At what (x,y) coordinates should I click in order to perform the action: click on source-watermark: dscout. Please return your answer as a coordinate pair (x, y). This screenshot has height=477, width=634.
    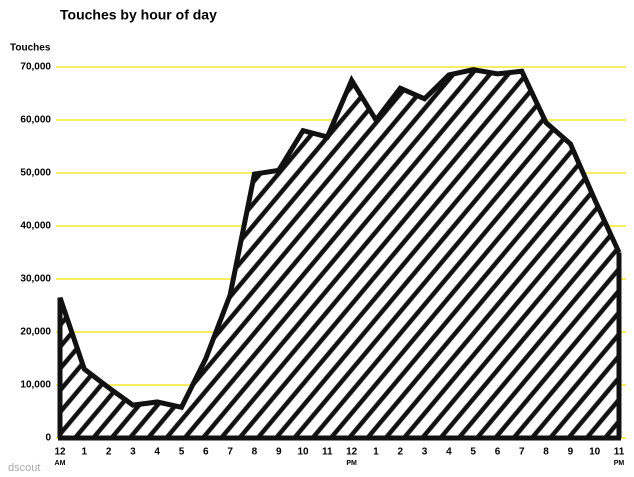
    Looking at the image, I should click on (24, 468).